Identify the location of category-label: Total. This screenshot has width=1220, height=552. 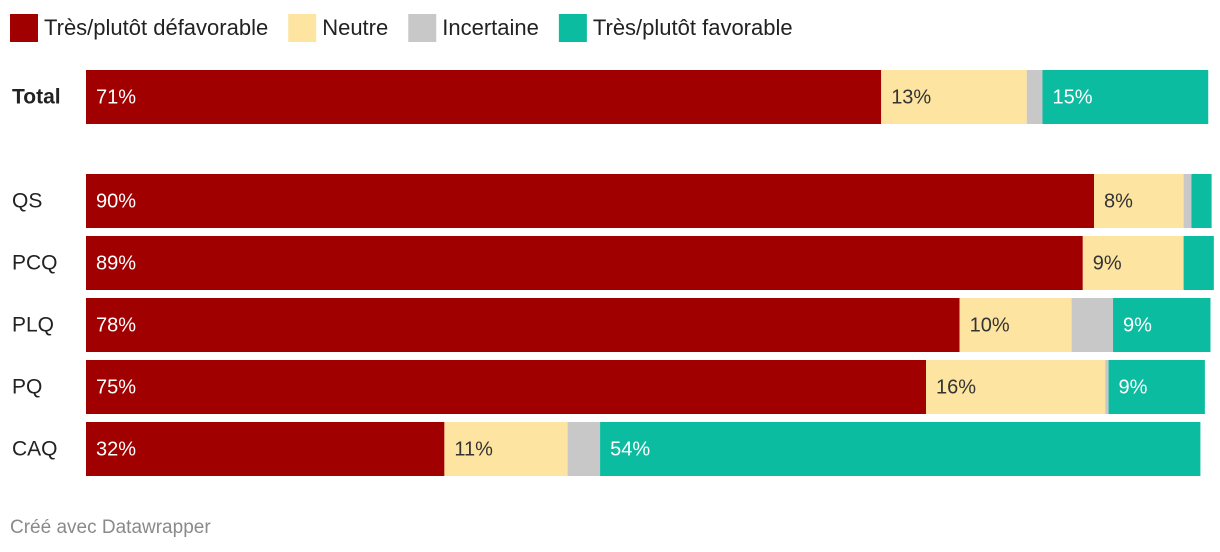
(36, 97).